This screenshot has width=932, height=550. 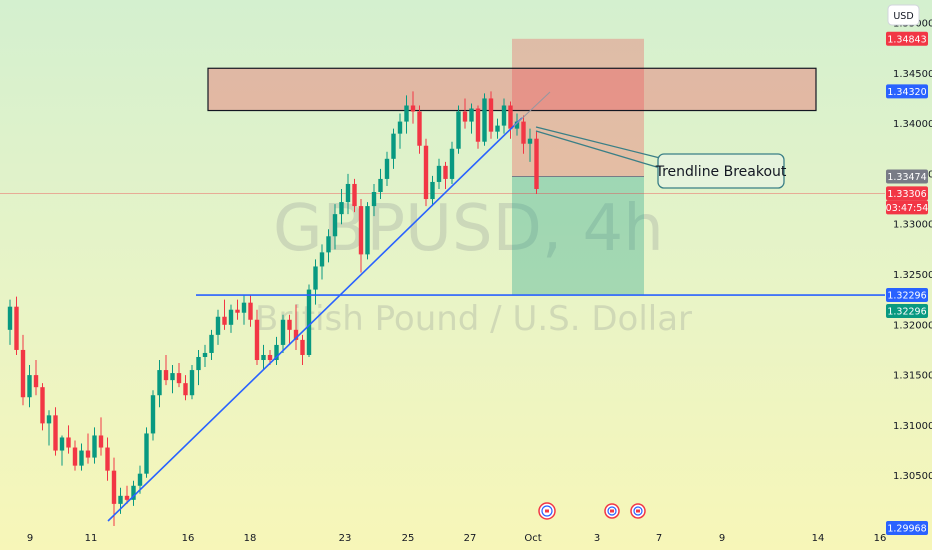 I want to click on x-tick-label: Oct, so click(x=532, y=538).